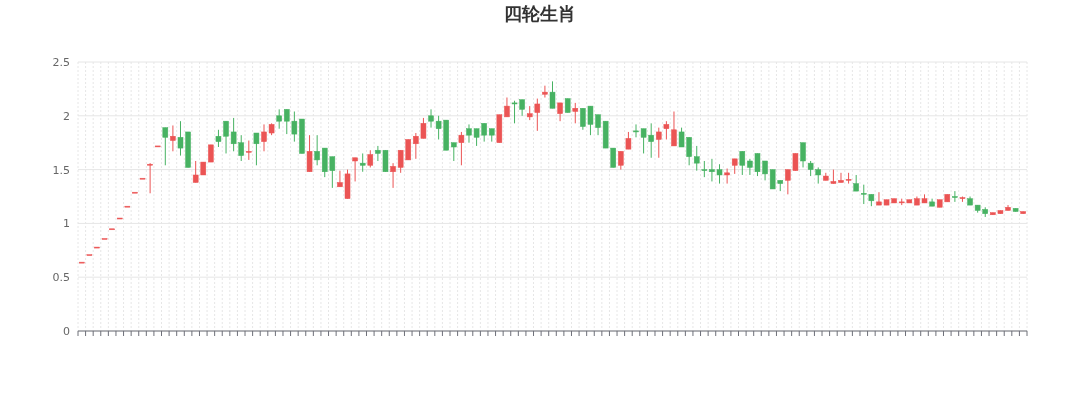 Image resolution: width=1080 pixels, height=417 pixels. What do you see at coordinates (61, 170) in the screenshot?
I see `y-tick-label: 1.5` at bounding box center [61, 170].